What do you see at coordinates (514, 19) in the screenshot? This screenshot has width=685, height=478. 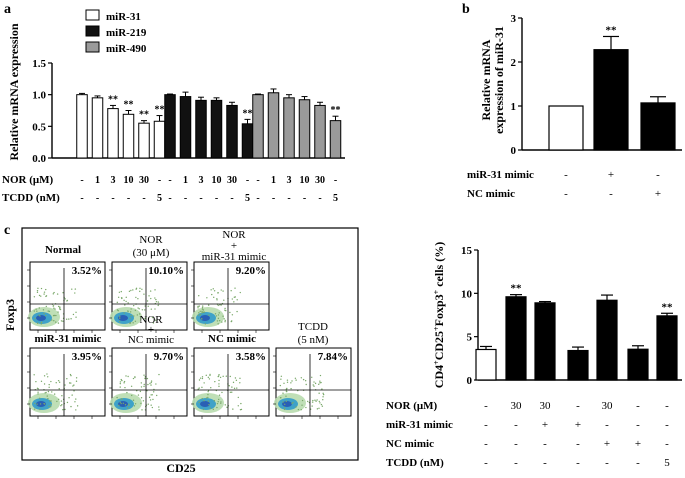 I see `y-tick-label: 3` at bounding box center [514, 19].